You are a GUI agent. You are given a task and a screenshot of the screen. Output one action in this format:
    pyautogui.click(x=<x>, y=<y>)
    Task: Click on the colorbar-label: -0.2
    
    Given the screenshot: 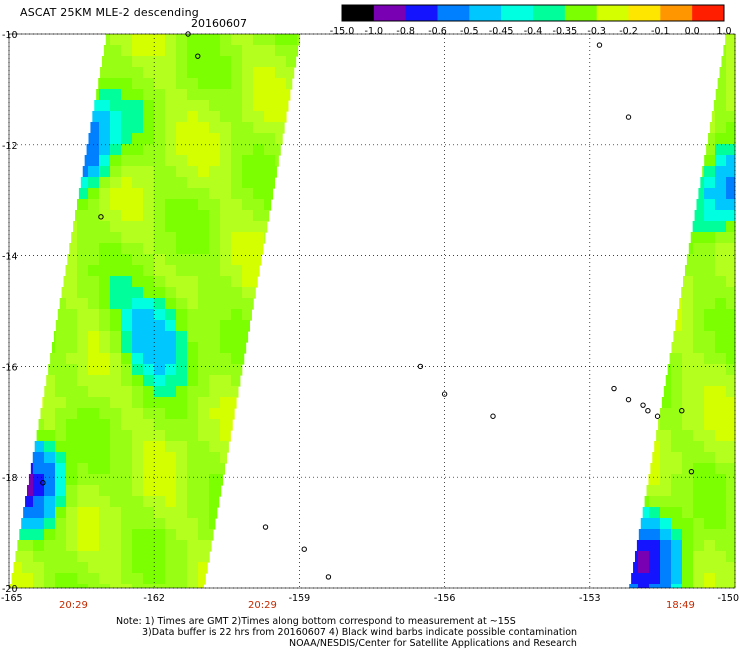 What is the action you would take?
    pyautogui.click(x=628, y=31)
    